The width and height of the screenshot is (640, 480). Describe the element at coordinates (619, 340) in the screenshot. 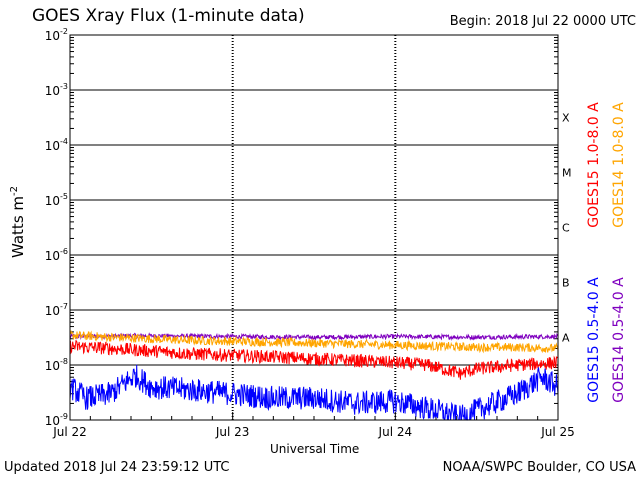

I see `legend-entry: GOES14 0.5-4.0 A` at that location.